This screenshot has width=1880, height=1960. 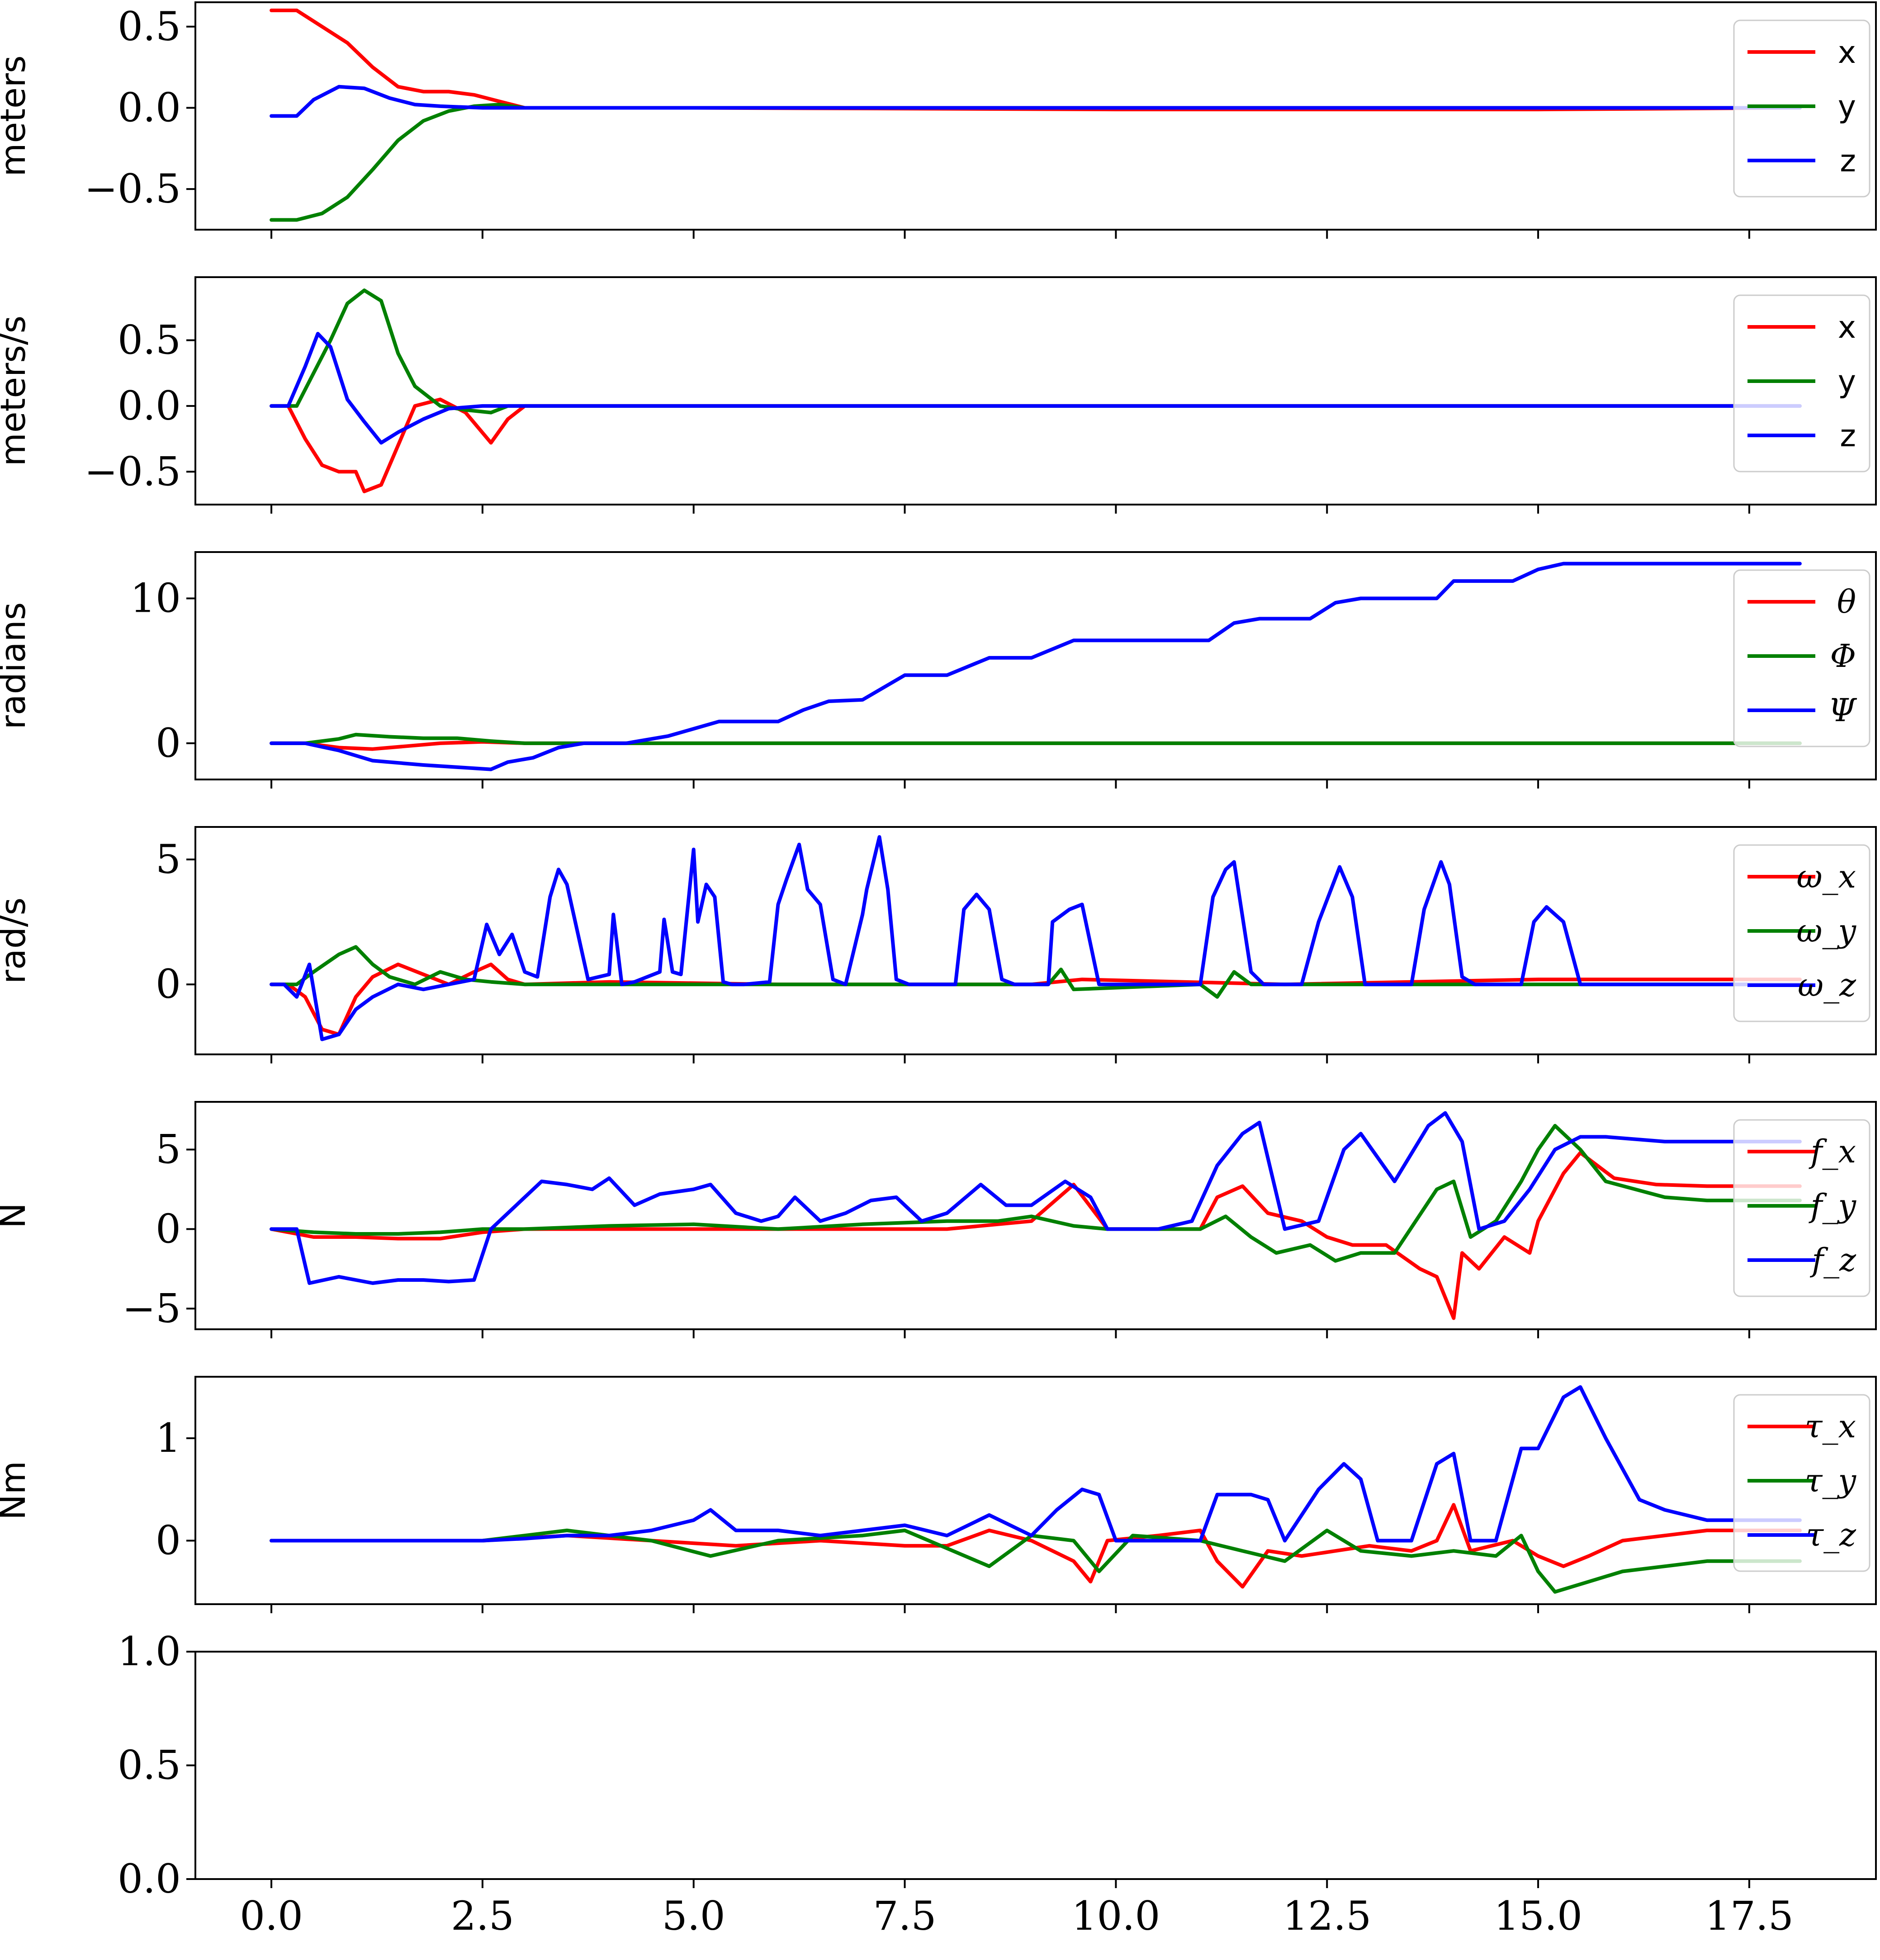 I want to click on ylabel: Nm, so click(x=16, y=1490).